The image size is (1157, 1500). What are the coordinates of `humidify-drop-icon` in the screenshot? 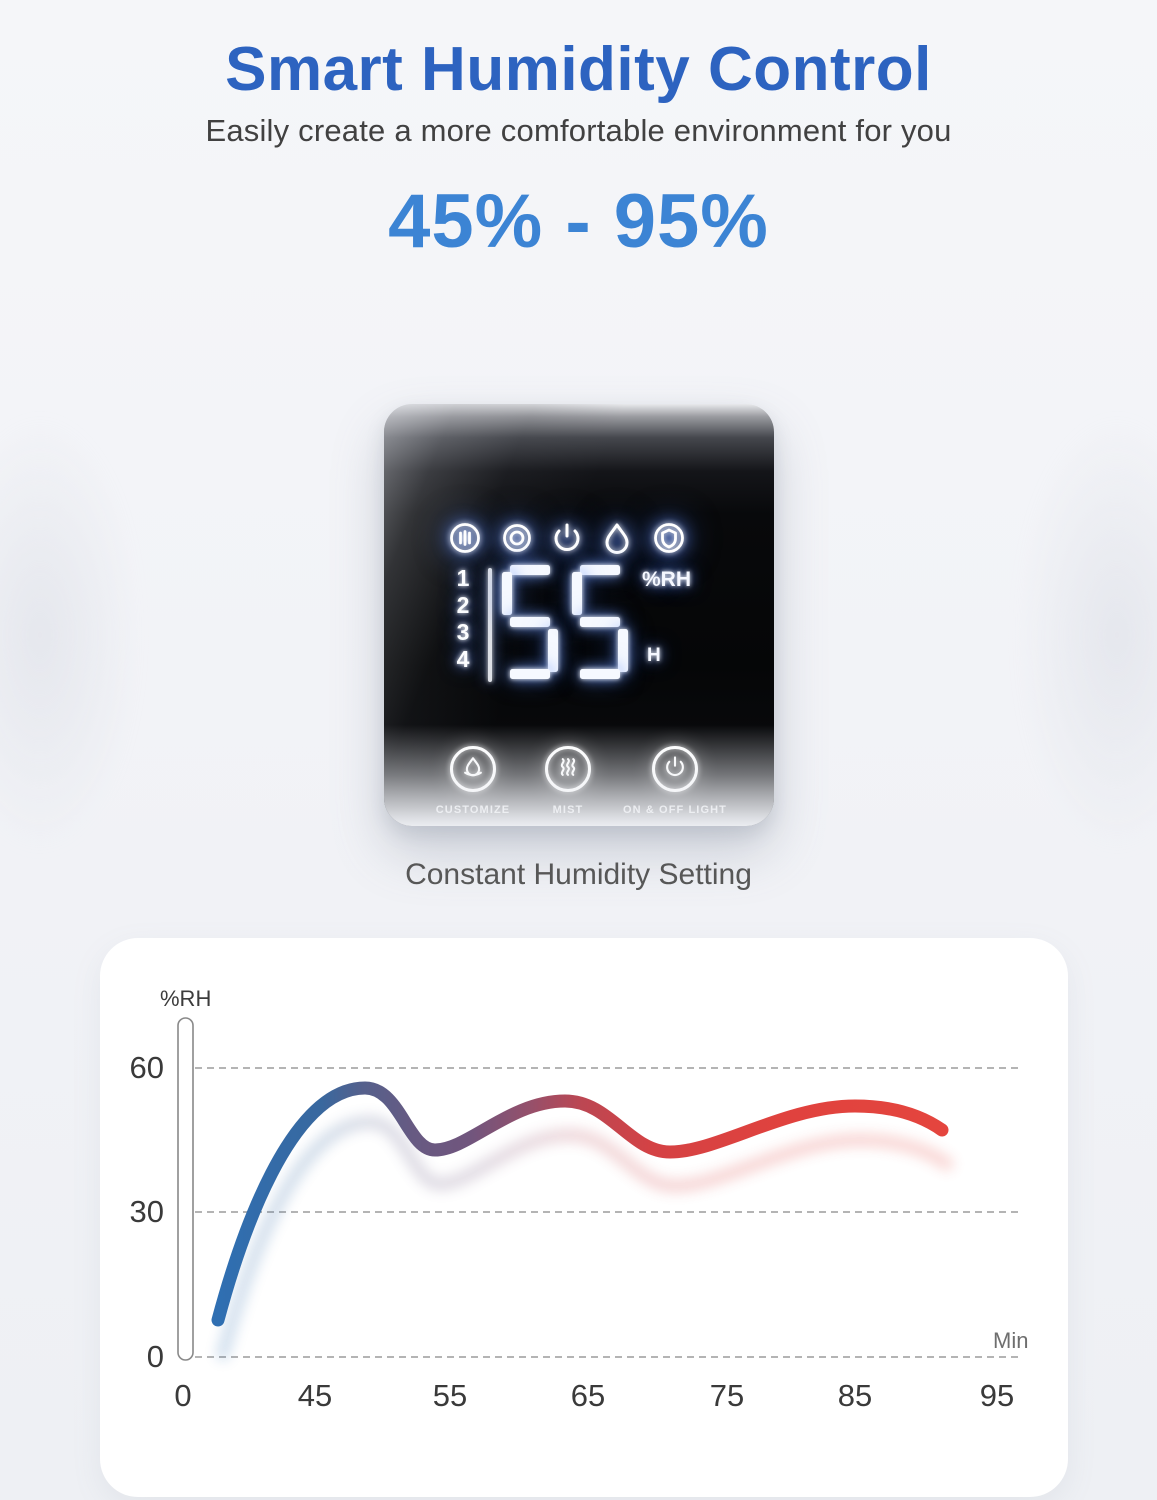 It's located at (473, 769).